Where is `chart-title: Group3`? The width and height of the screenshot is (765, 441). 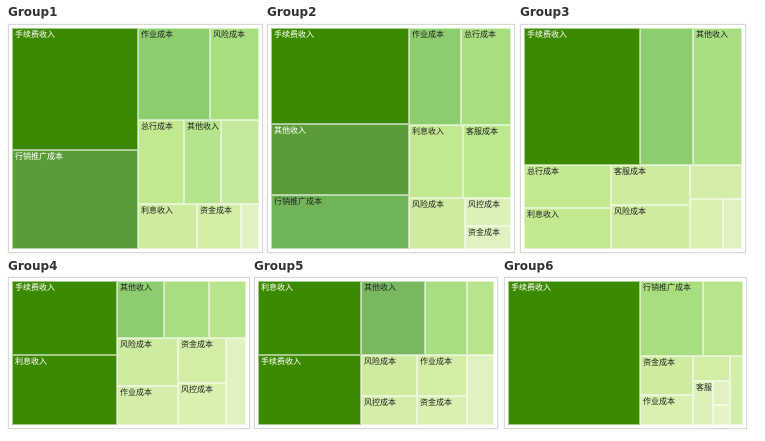
chart-title: Group3 is located at coordinates (545, 12).